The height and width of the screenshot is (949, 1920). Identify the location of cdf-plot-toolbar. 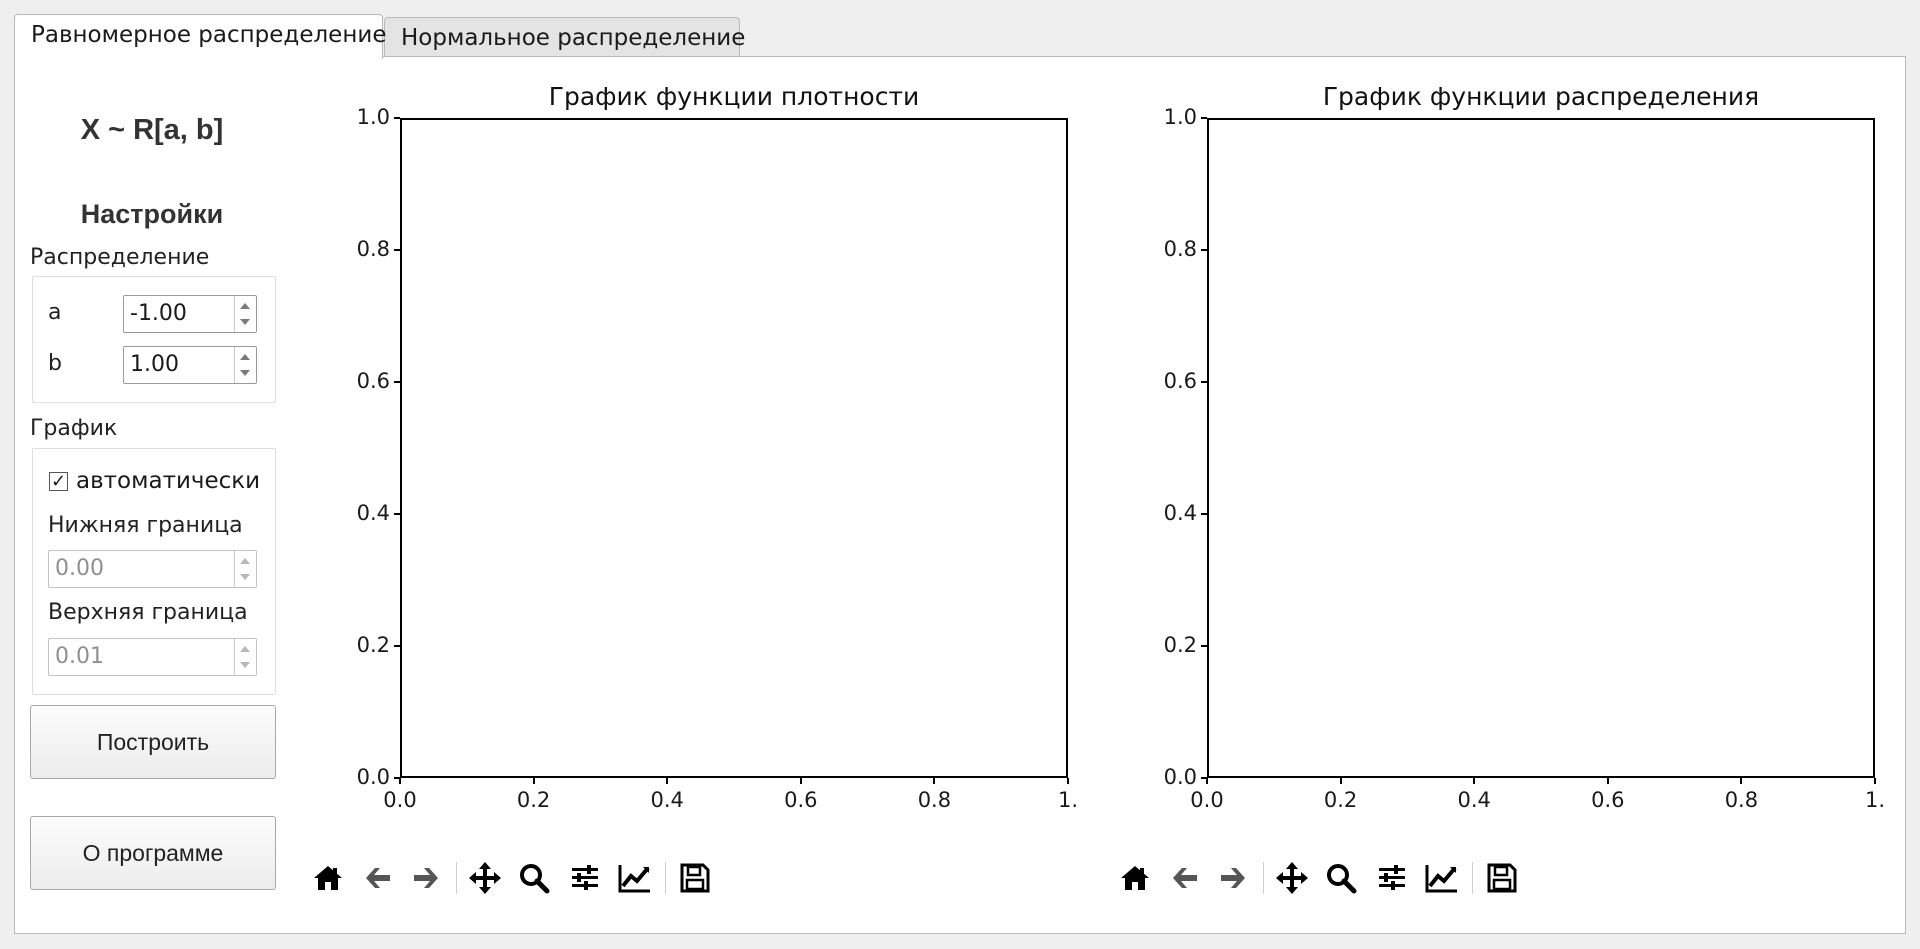
(1325, 878).